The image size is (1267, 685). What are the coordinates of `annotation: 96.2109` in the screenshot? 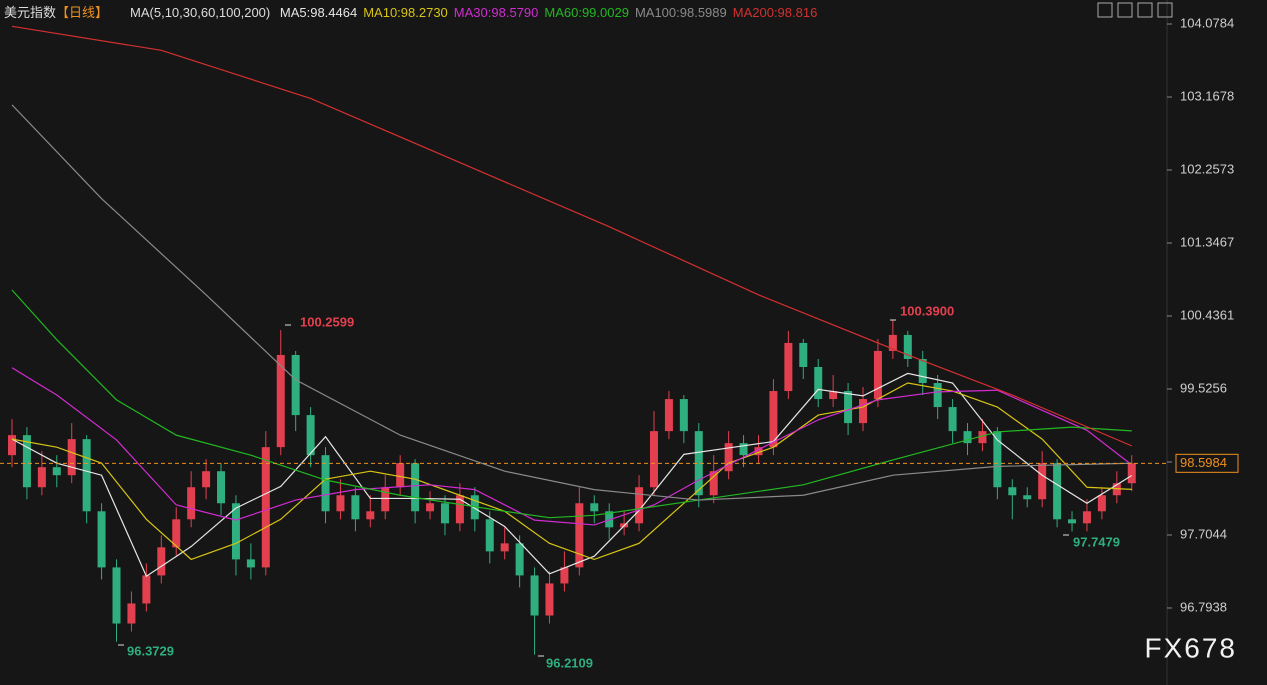 It's located at (569, 662).